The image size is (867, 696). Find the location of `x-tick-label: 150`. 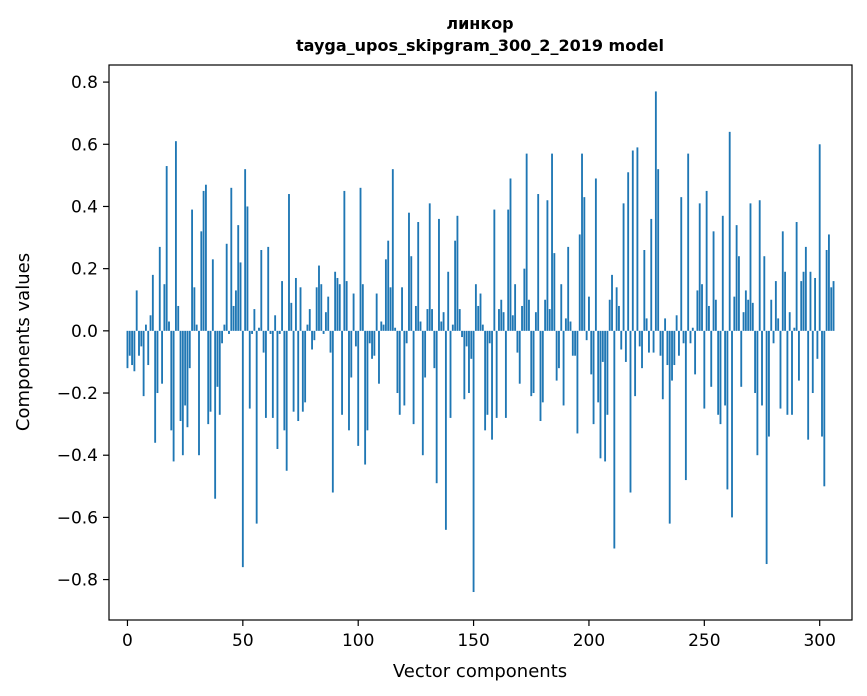

x-tick-label: 150 is located at coordinates (473, 641).